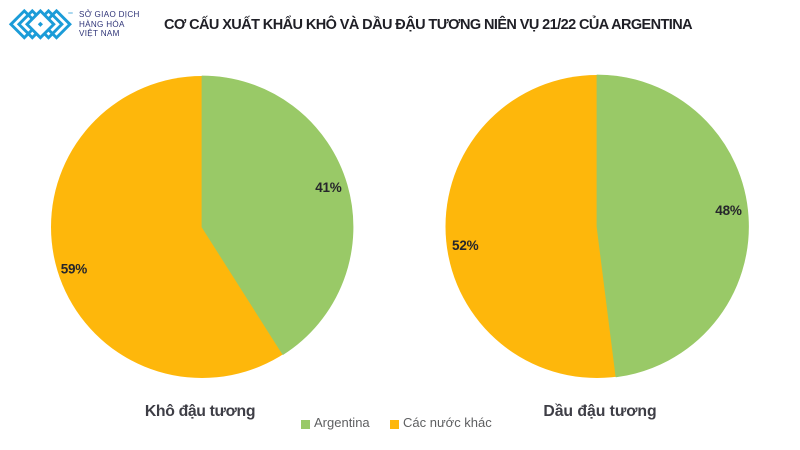 Image resolution: width=800 pixels, height=450 pixels. Describe the element at coordinates (465, 245) in the screenshot. I see `svg-text: 52%` at that location.